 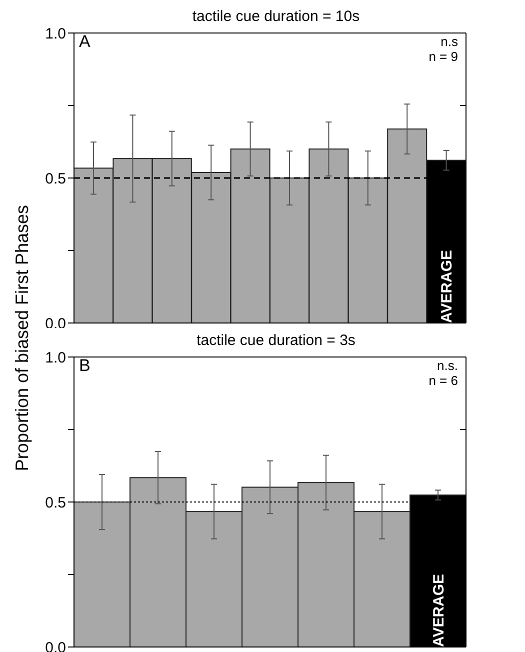 What do you see at coordinates (84, 42) in the screenshot?
I see `annotation: A` at bounding box center [84, 42].